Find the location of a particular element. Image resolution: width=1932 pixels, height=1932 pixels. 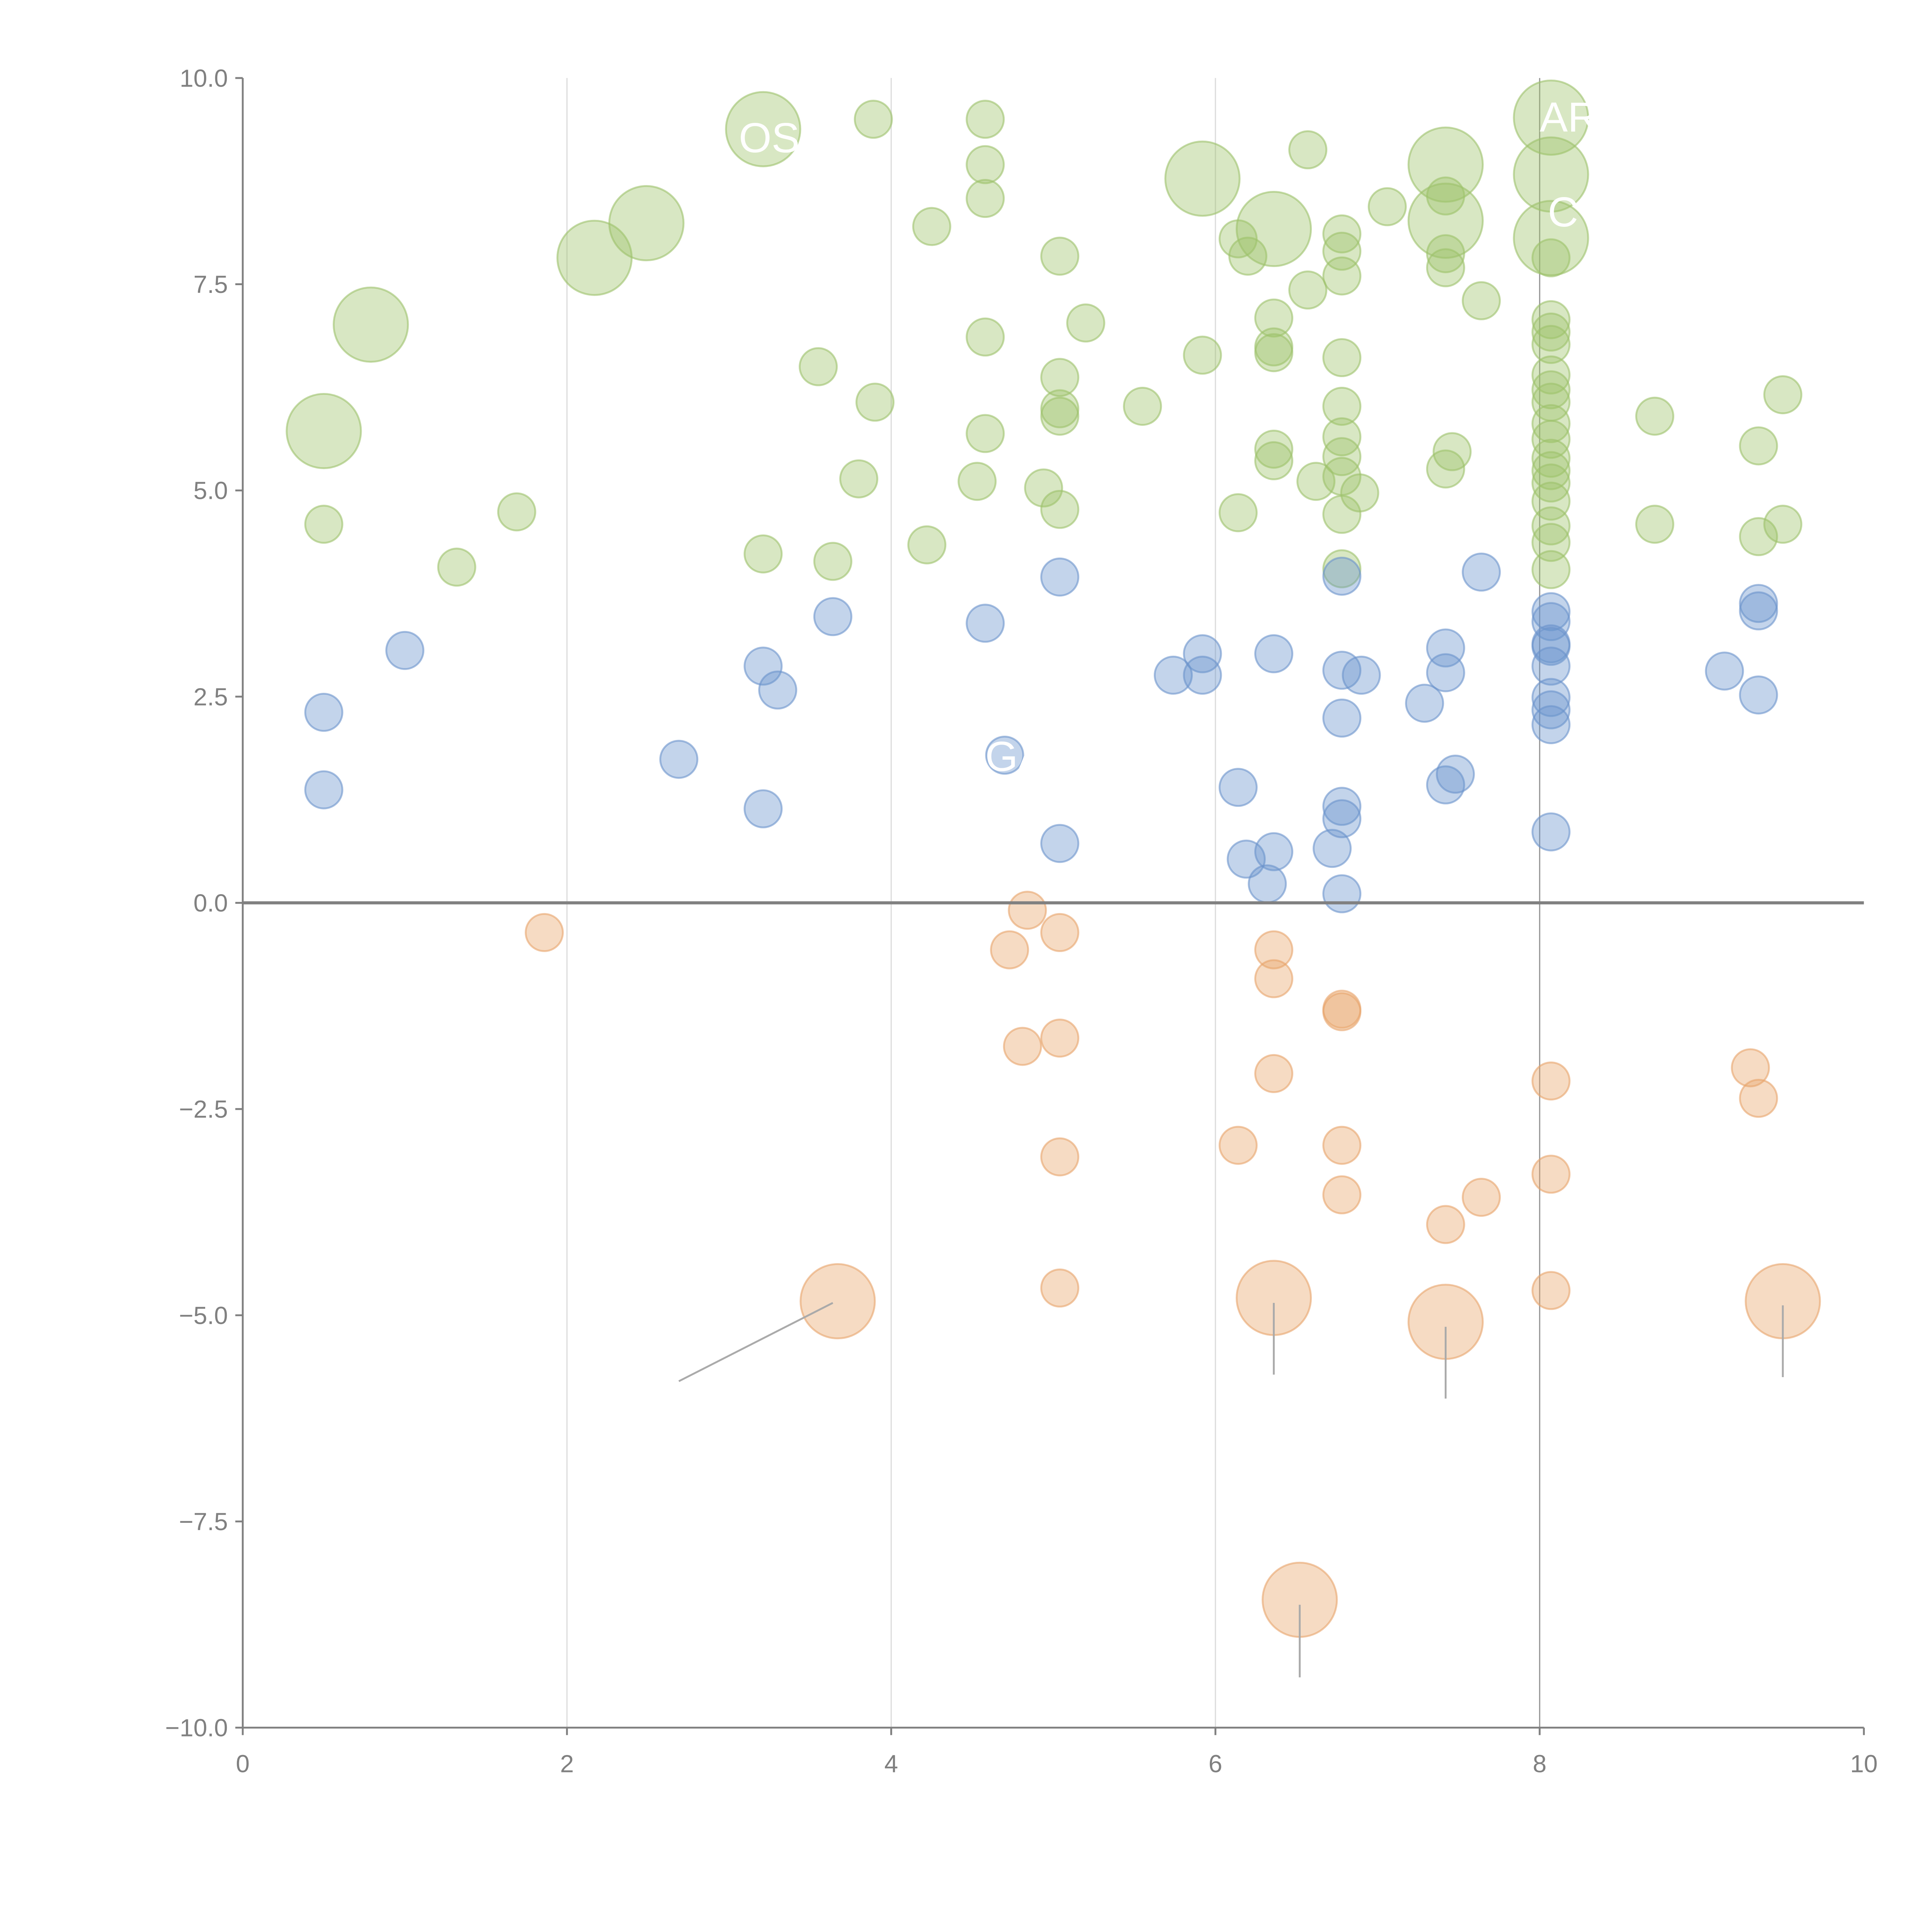

y-tick-label: −5.0 is located at coordinates (204, 1315).